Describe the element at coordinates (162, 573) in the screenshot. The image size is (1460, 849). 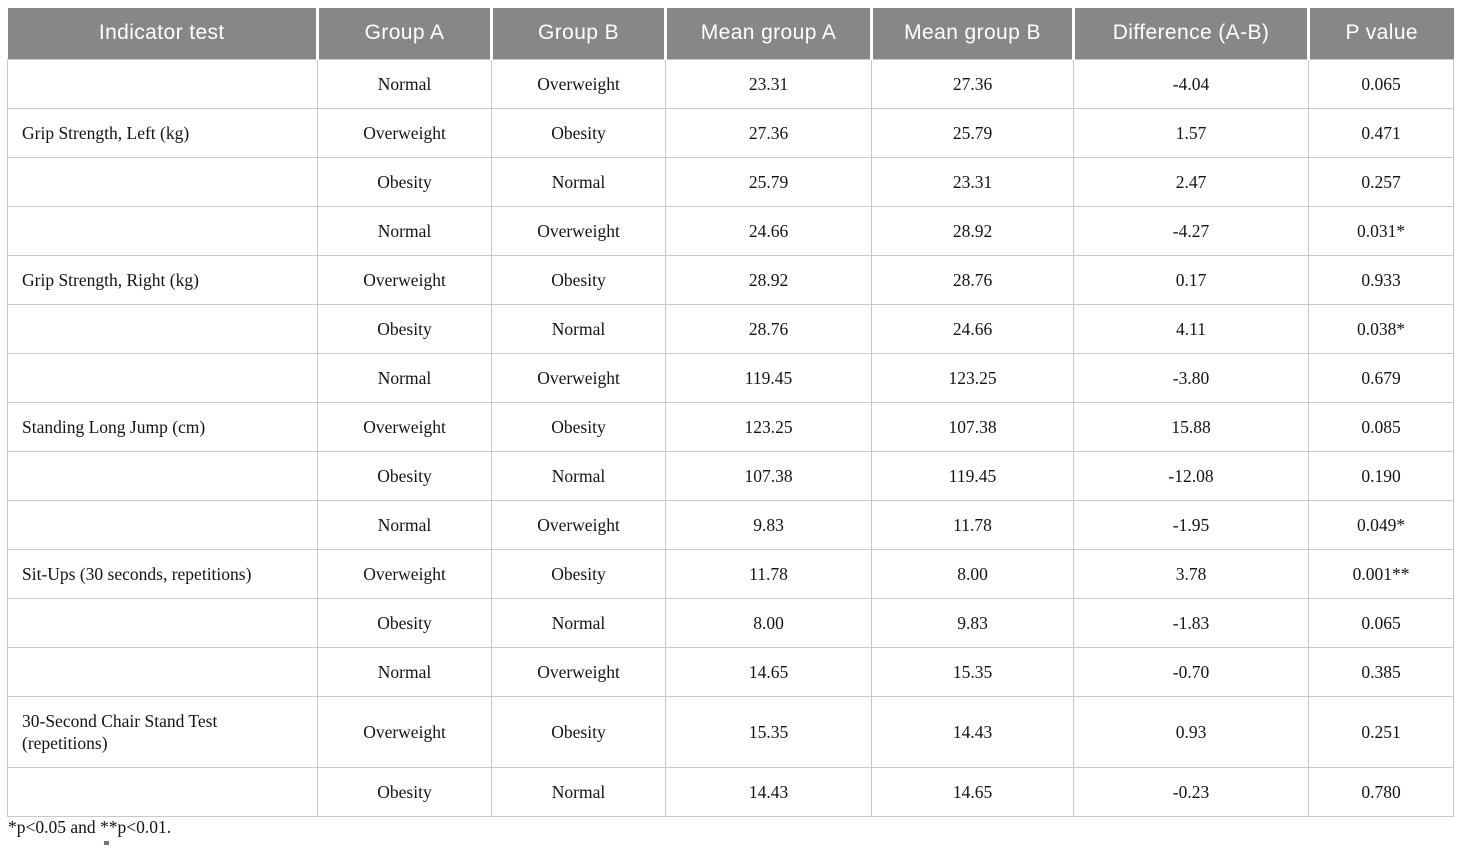
I see `cell-indicator: Sit-Ups (30 seconds, repetitions)` at that location.